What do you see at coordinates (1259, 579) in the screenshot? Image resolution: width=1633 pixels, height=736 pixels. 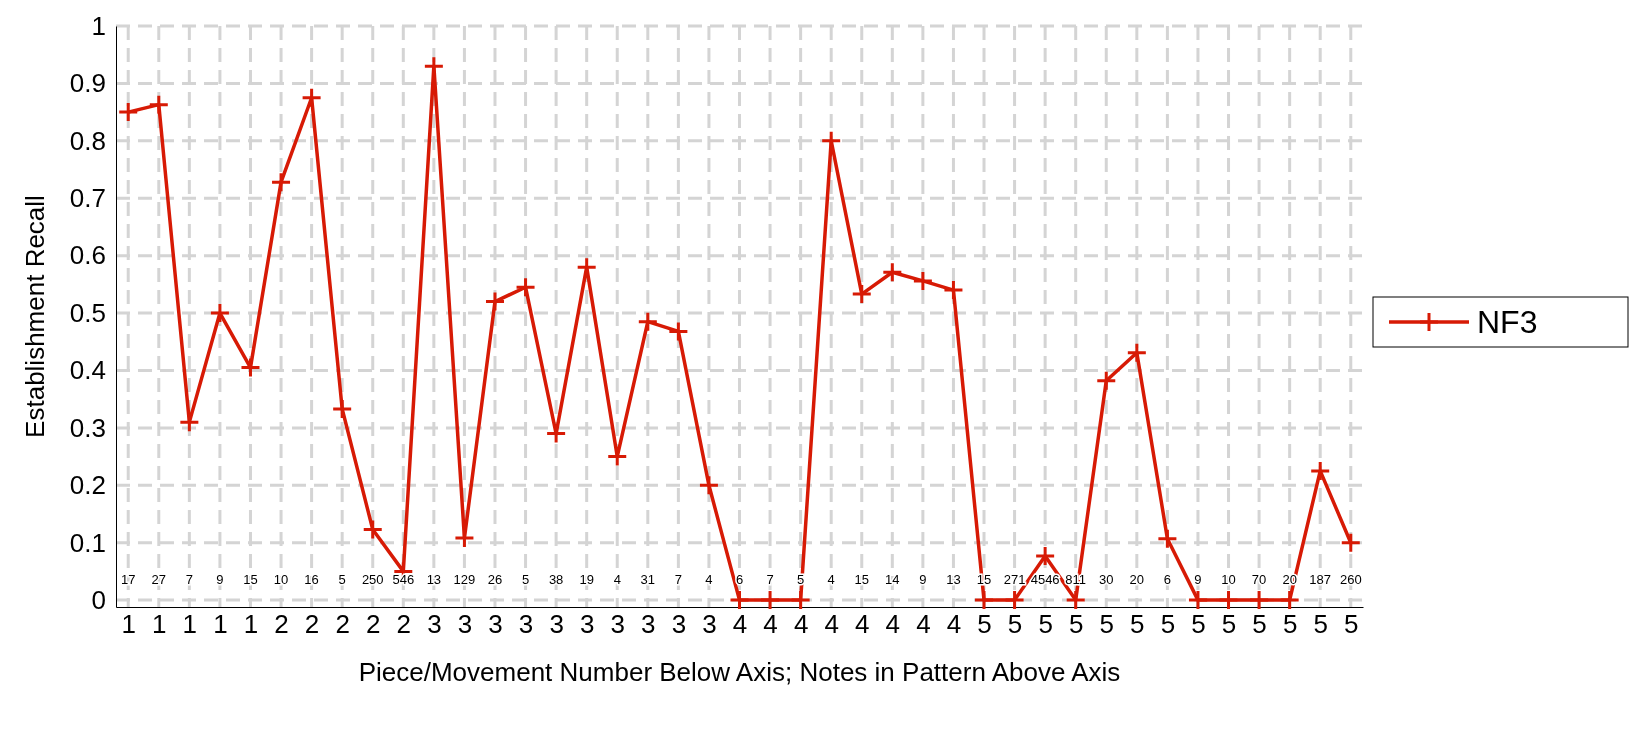 I see `annotation: 70` at bounding box center [1259, 579].